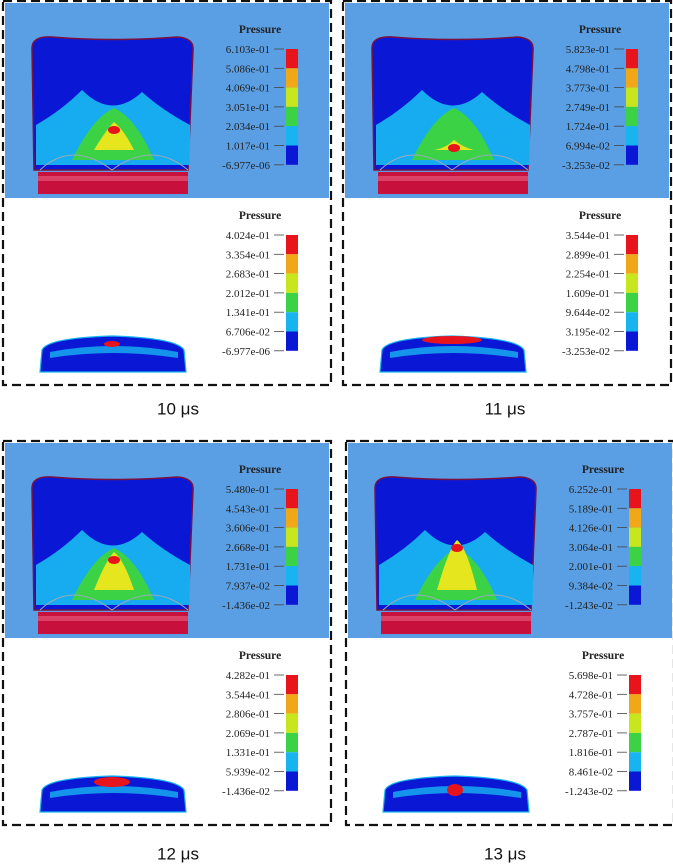  I want to click on caption: 10 μs, so click(178, 408).